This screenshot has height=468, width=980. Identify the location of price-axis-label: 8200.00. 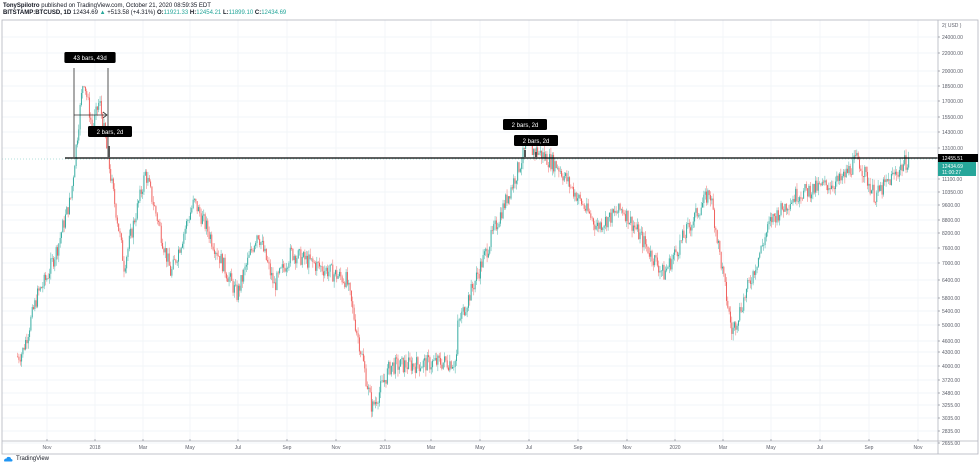
(951, 234).